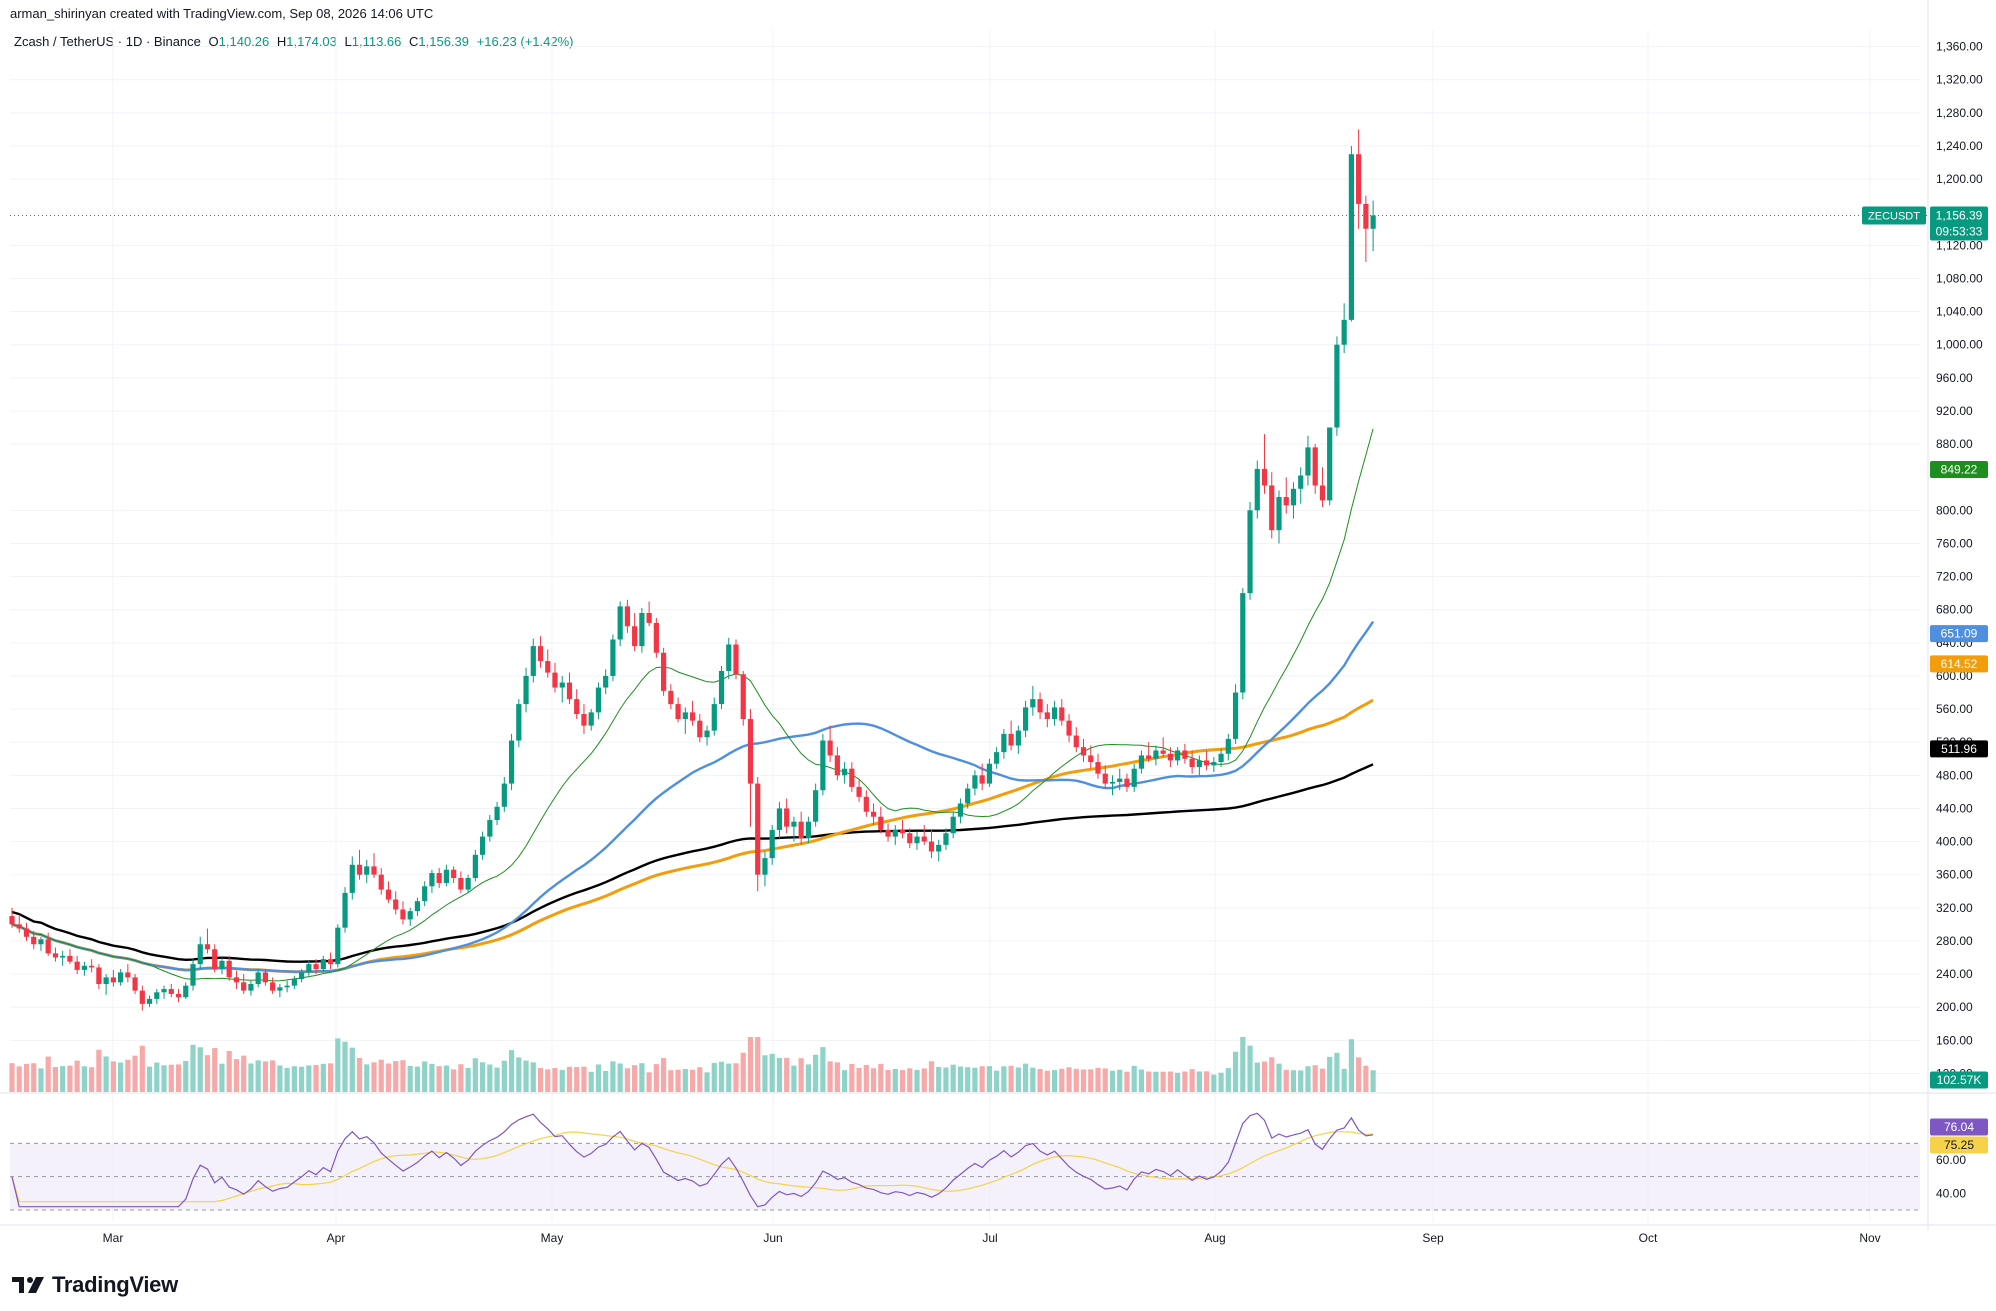 The width and height of the screenshot is (1996, 1311). I want to click on rsi-pane, so click(965, 1161).